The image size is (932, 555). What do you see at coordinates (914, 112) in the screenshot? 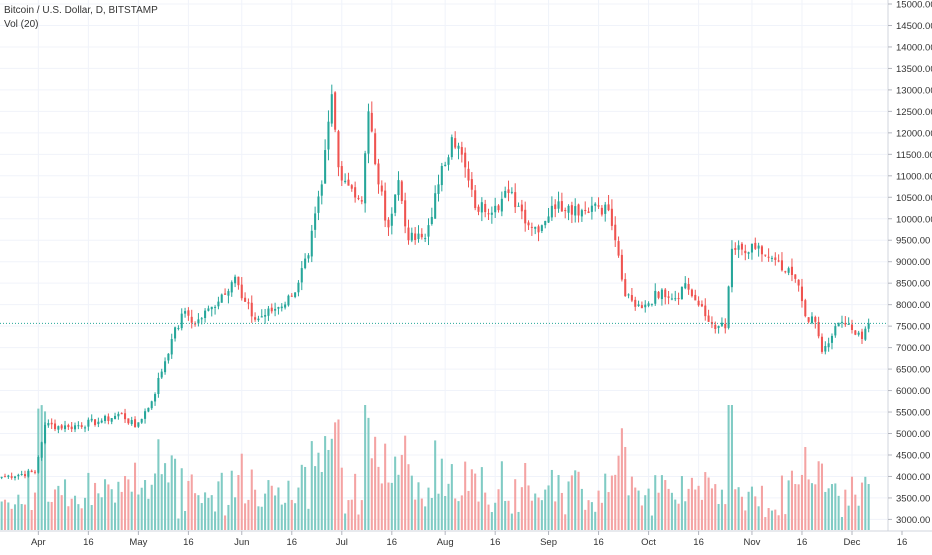
I see `price-tick-label: 12500.00` at bounding box center [914, 112].